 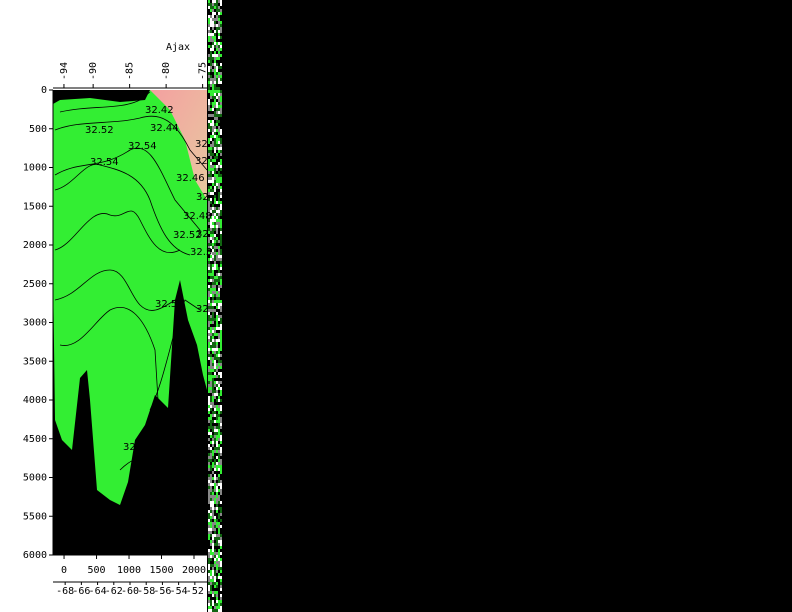 I want to click on noise-strip, so click(x=215, y=306).